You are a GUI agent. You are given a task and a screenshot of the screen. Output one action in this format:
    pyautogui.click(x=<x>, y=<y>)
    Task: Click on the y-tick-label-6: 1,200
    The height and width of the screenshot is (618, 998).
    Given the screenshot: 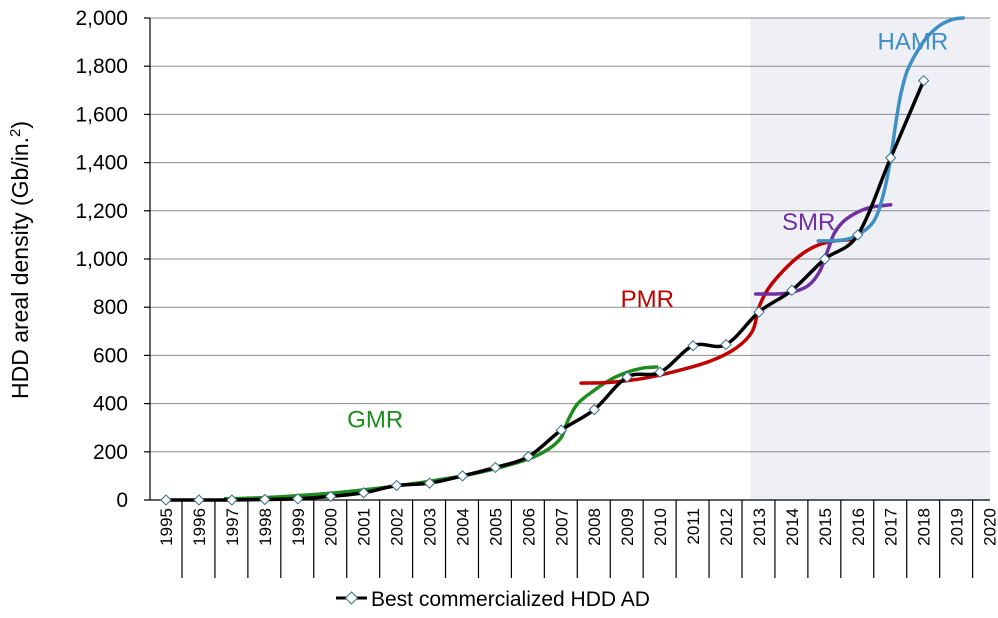 What is the action you would take?
    pyautogui.click(x=101, y=211)
    